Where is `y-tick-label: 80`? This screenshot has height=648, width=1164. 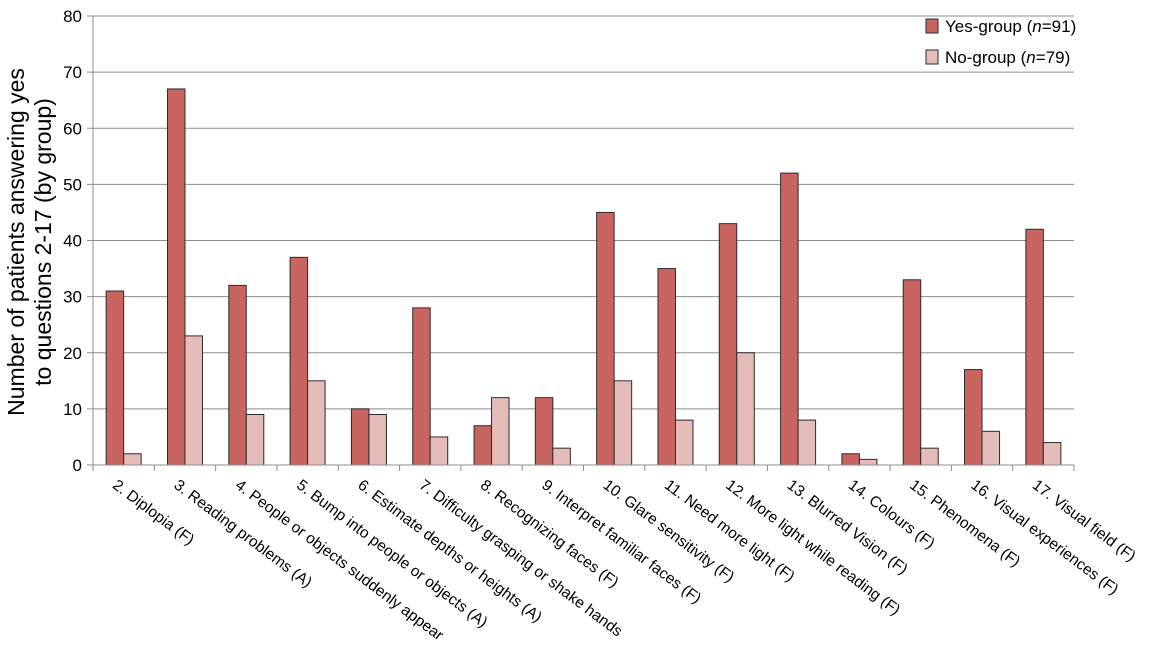
y-tick-label: 80 is located at coordinates (72, 16).